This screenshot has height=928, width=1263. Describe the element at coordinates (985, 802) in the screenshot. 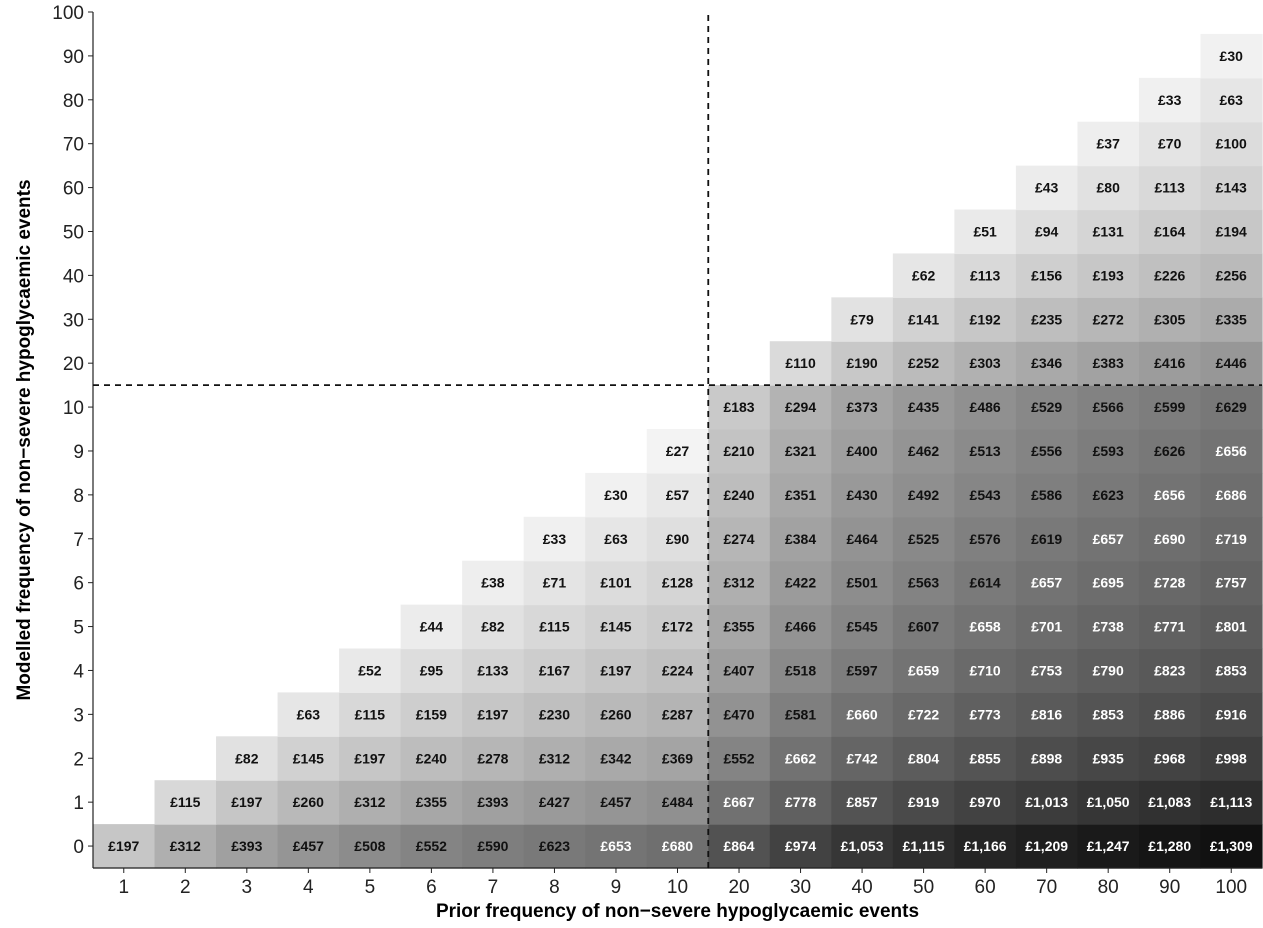

I see `cell-value-label: £970` at that location.